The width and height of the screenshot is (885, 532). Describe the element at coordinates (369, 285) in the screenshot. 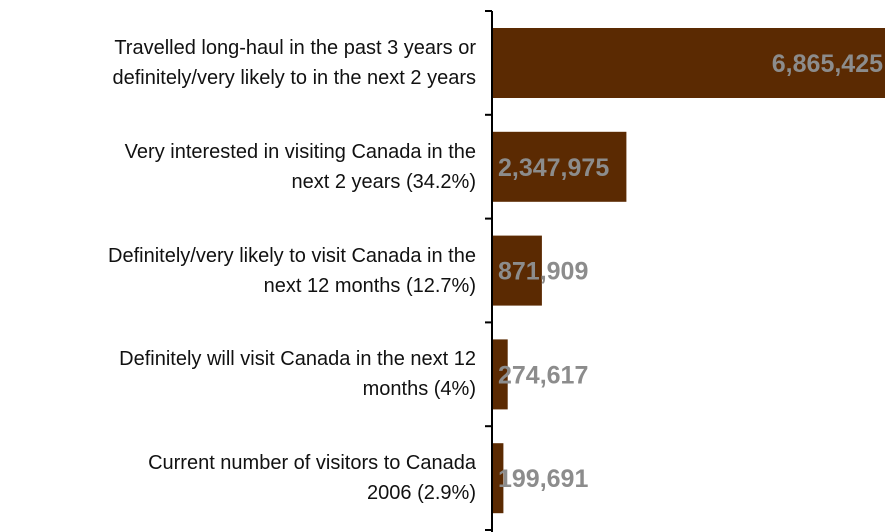

I see `category-label-3-line-2: next 12 months (12.7%)` at that location.